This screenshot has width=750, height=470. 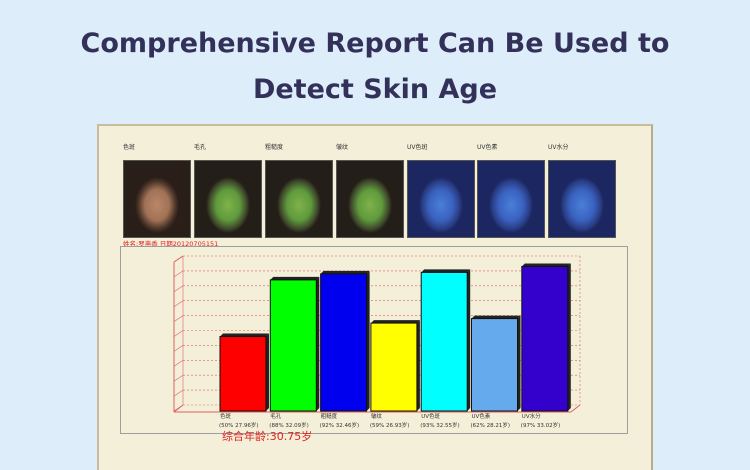 What do you see at coordinates (171, 244) in the screenshot?
I see `patient-meta: 姓名:罗燕香 日期20120705151` at bounding box center [171, 244].